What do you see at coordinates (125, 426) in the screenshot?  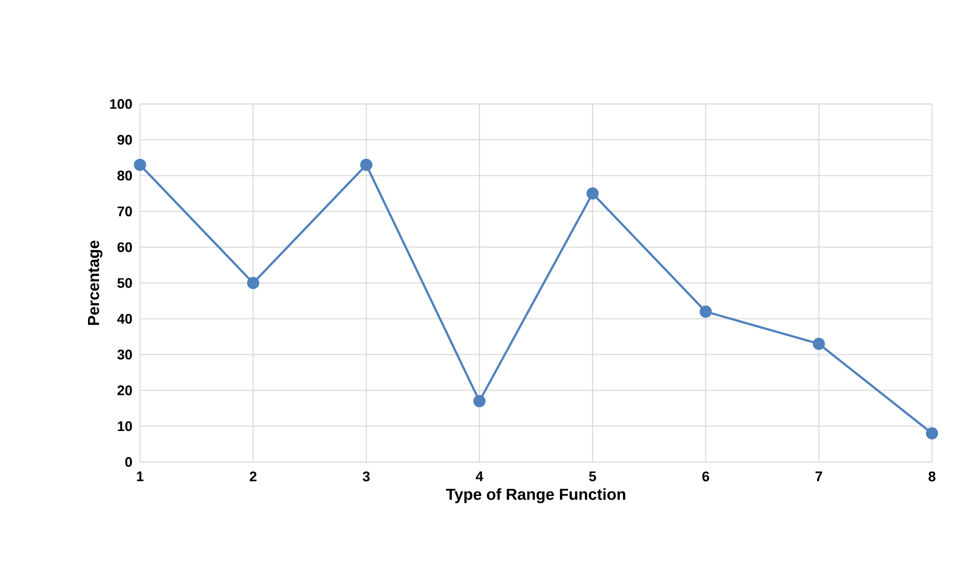 I see `y-tick-label: 10` at bounding box center [125, 426].